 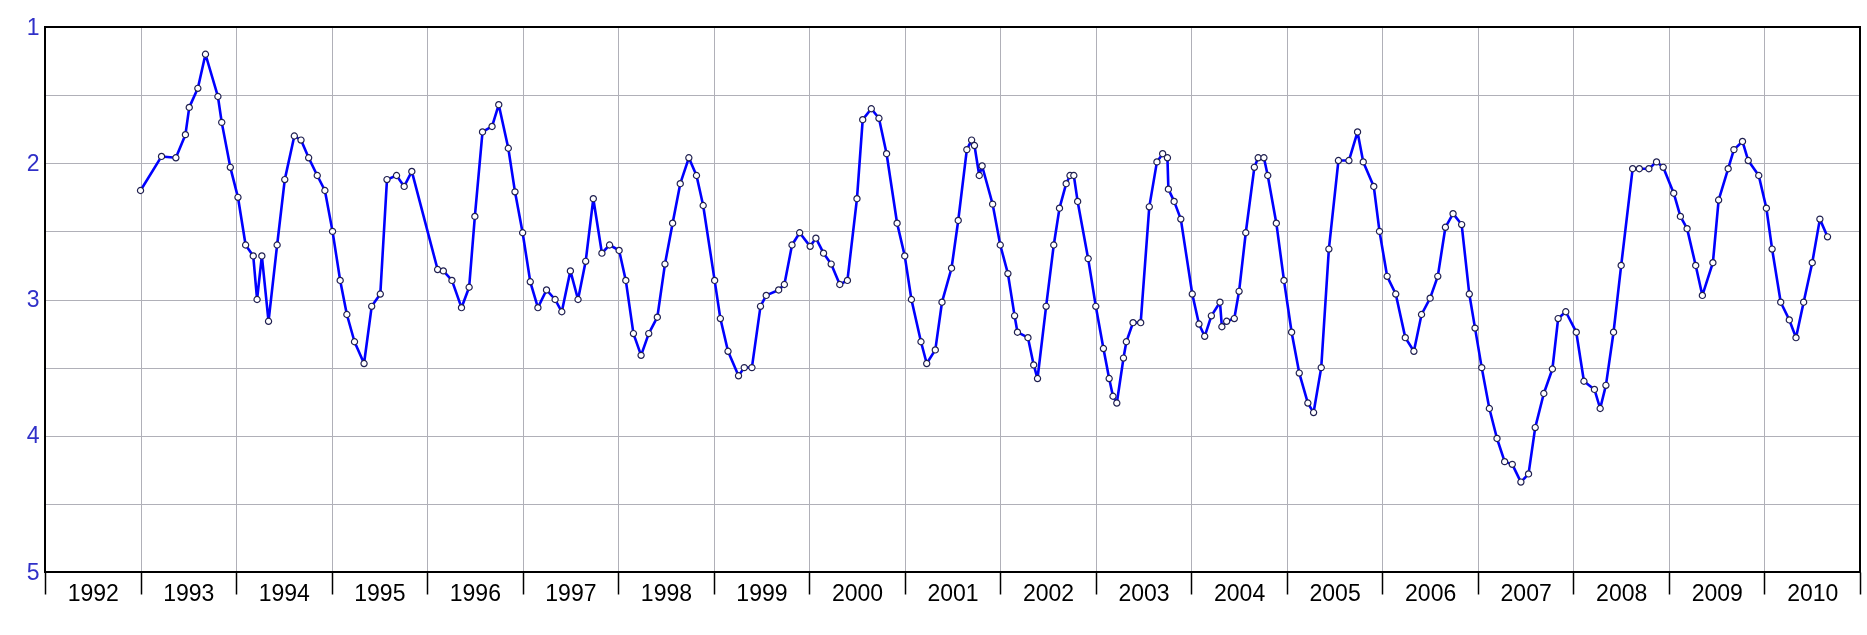 I want to click on y-tick-label: 4, so click(x=33, y=435).